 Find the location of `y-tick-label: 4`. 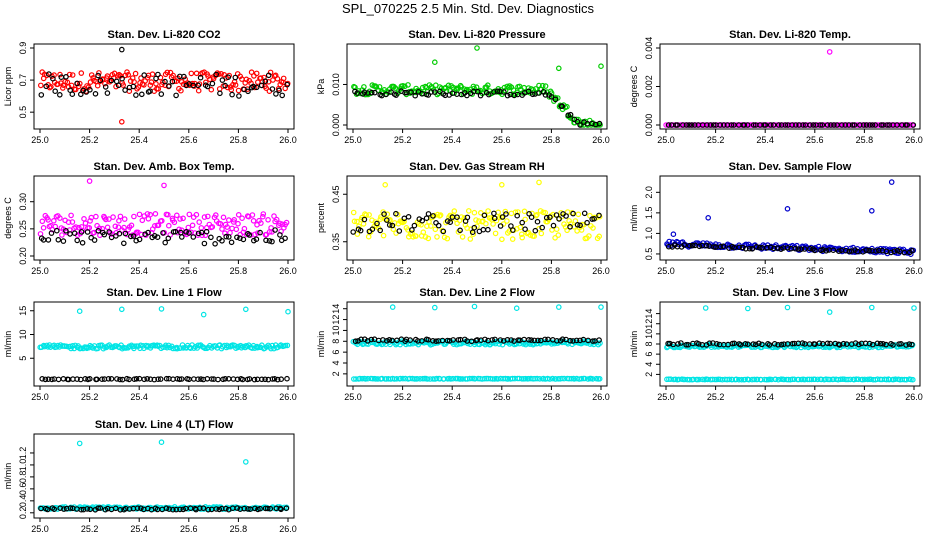

y-tick-label: 4 is located at coordinates (649, 364).